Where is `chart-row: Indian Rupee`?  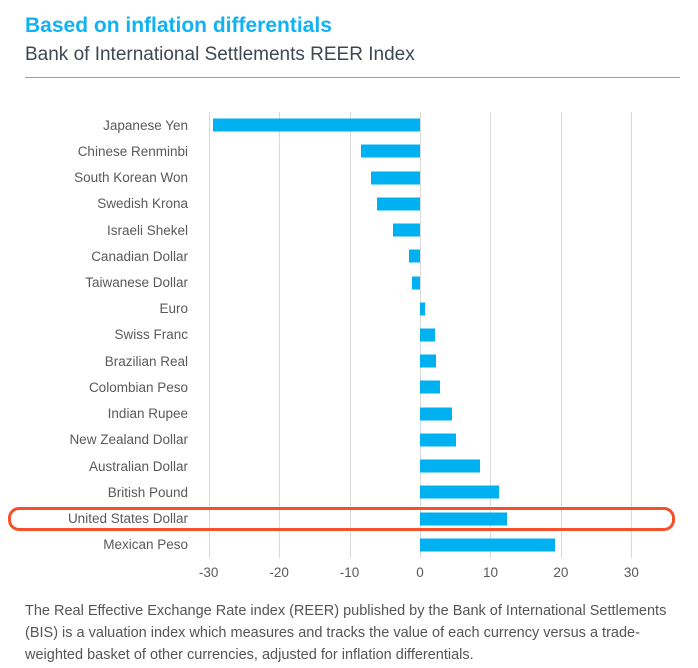
chart-row: Indian Rupee is located at coordinates (349, 414).